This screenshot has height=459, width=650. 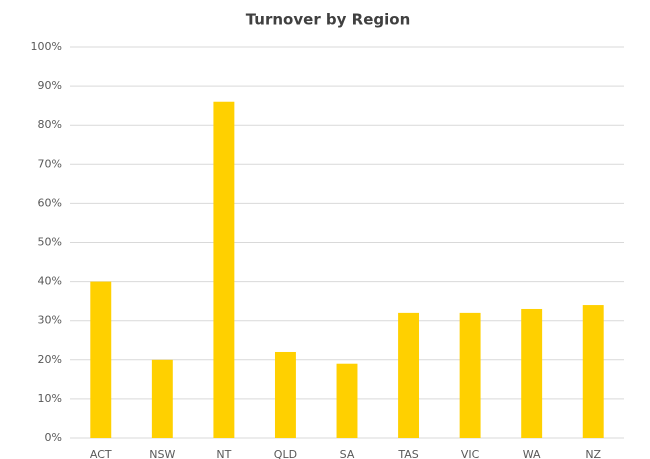 What do you see at coordinates (50, 398) in the screenshot?
I see `y-tick-label: 10%` at bounding box center [50, 398].